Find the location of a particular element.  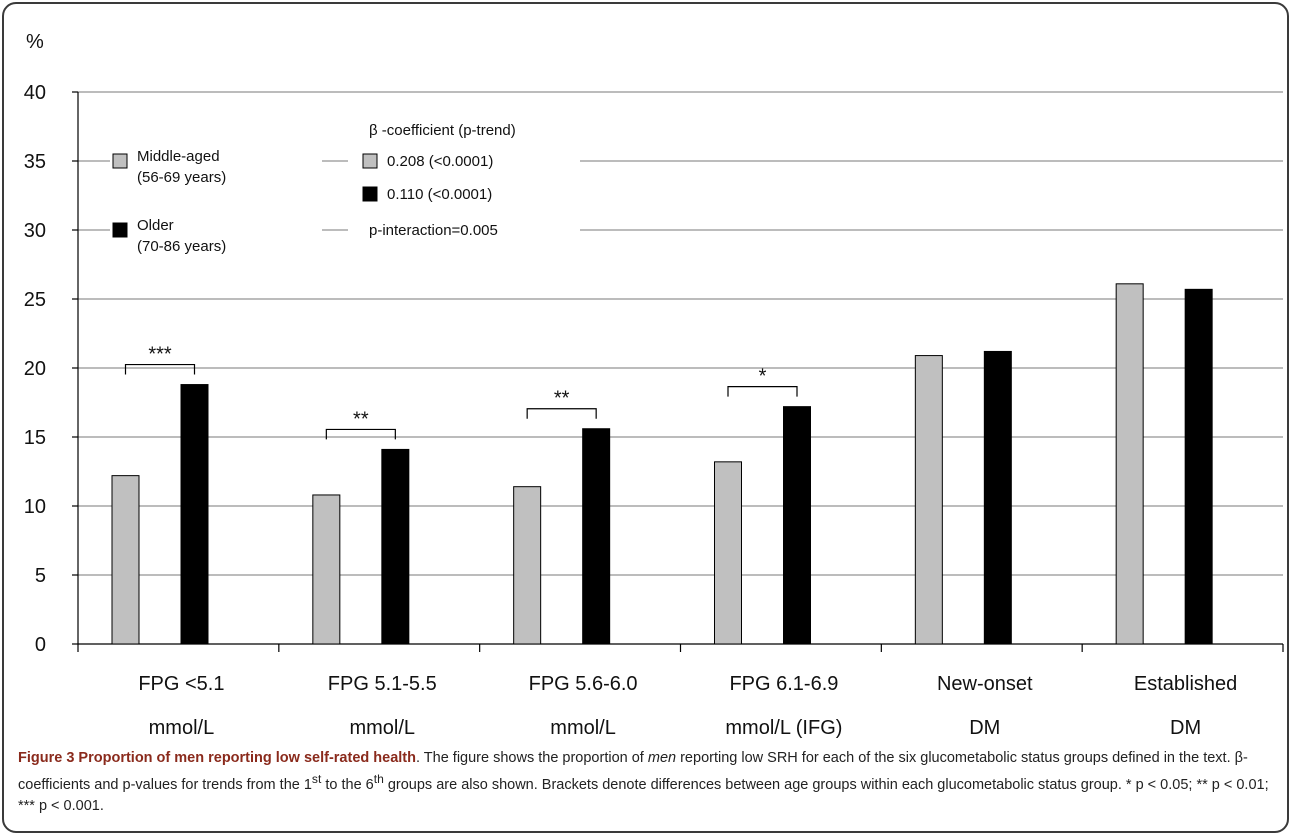

x-category-label: FPG <5.1 is located at coordinates (181, 684).